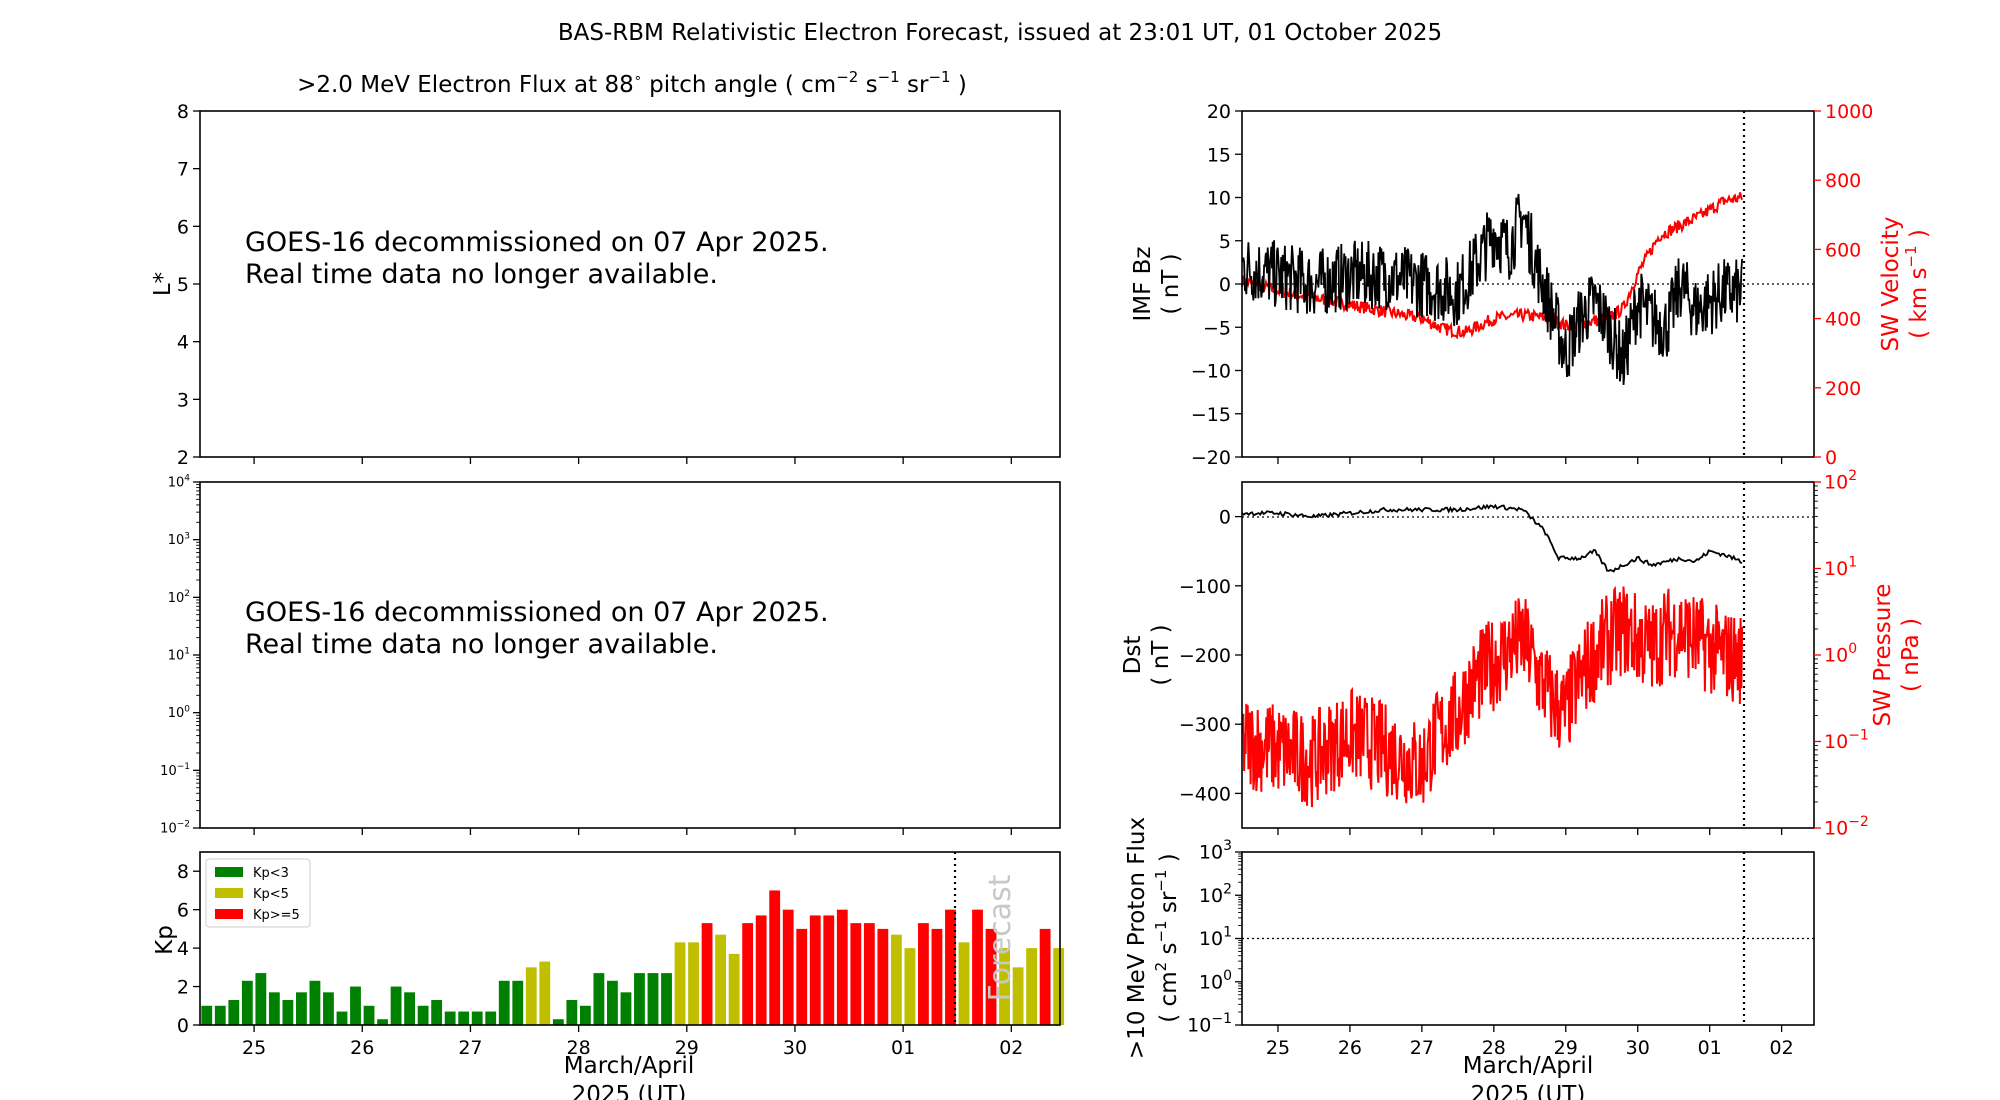 Image resolution: width=2000 pixels, height=1100 pixels. Describe the element at coordinates (1171, 283) in the screenshot. I see `bz-y-label-line2: ( nT )` at that location.